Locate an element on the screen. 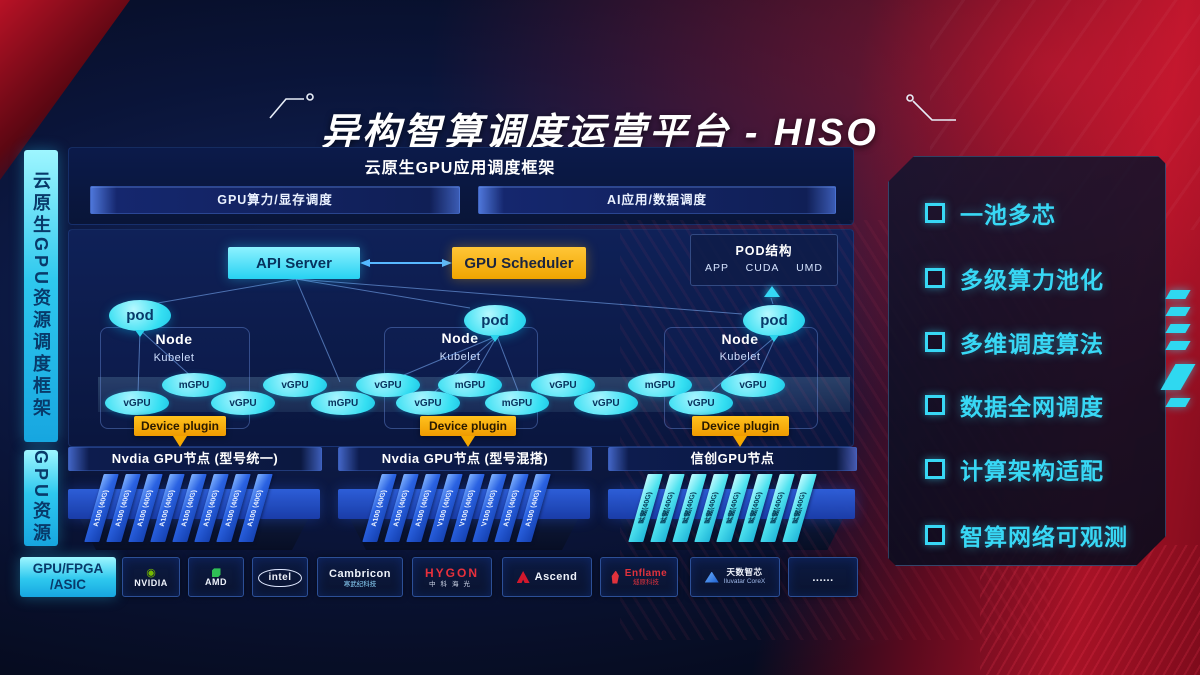 The image size is (1200, 675). gpu-node-bar-mixed: Nvdia GPU节点 (型号混搭) is located at coordinates (465, 459).